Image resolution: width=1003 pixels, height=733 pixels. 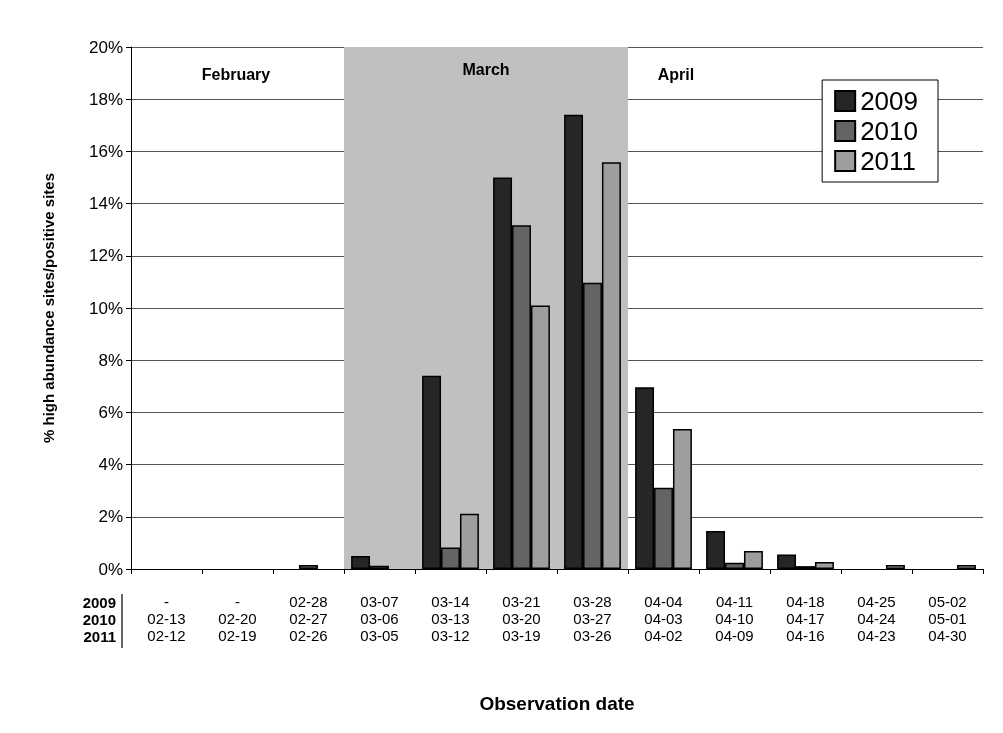 I want to click on x-tick-label: 04-18 04-17 04-16, so click(x=805, y=618).